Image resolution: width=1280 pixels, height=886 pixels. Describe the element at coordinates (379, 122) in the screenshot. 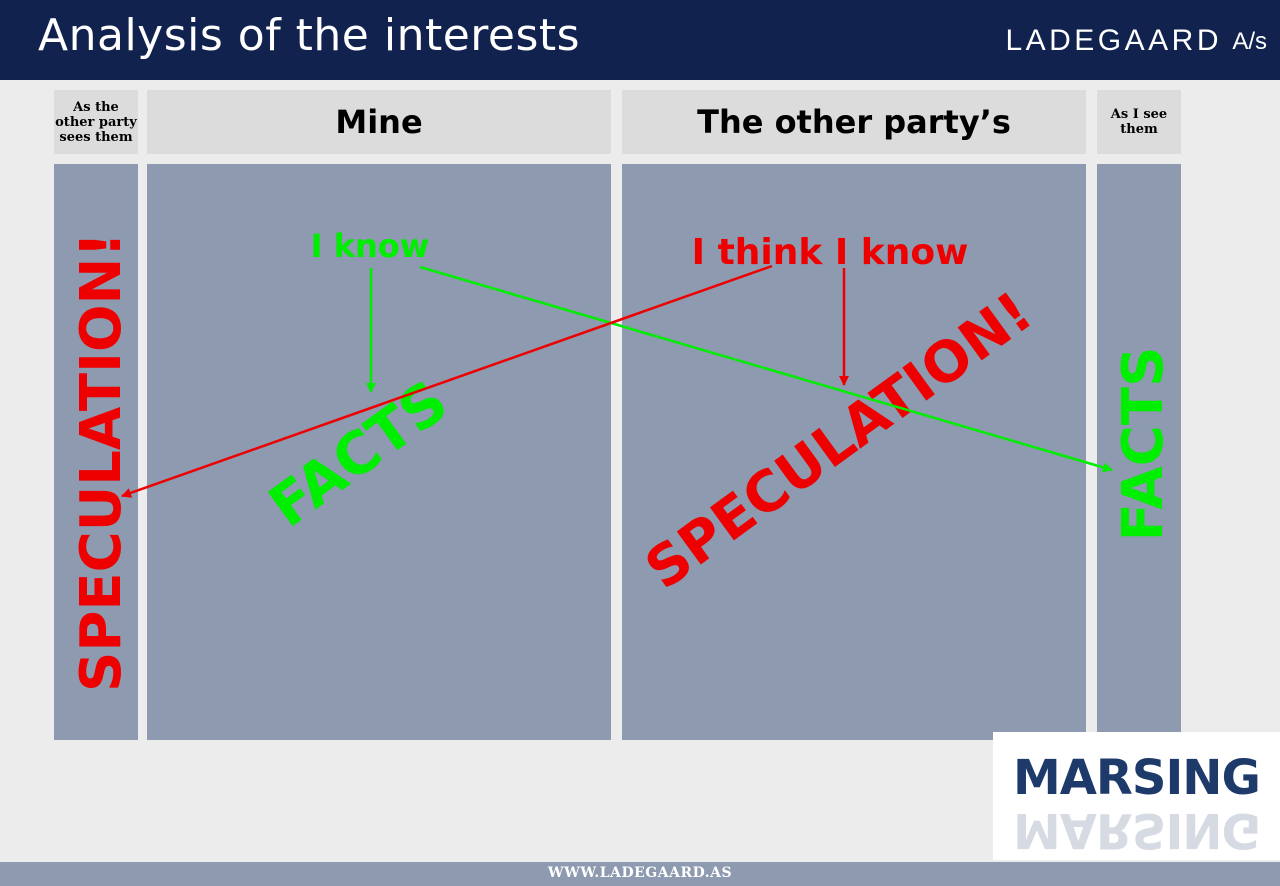

I see `column-heading-mine: Mine` at that location.